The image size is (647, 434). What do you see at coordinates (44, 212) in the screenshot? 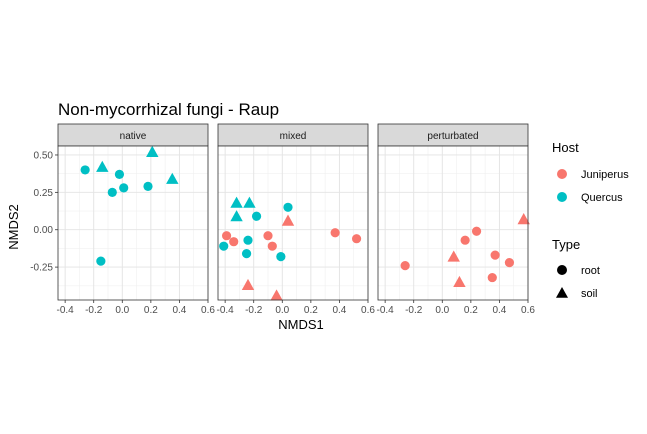
I see `y-axis: -0.25 0.00 0.25 0.50` at bounding box center [44, 212].